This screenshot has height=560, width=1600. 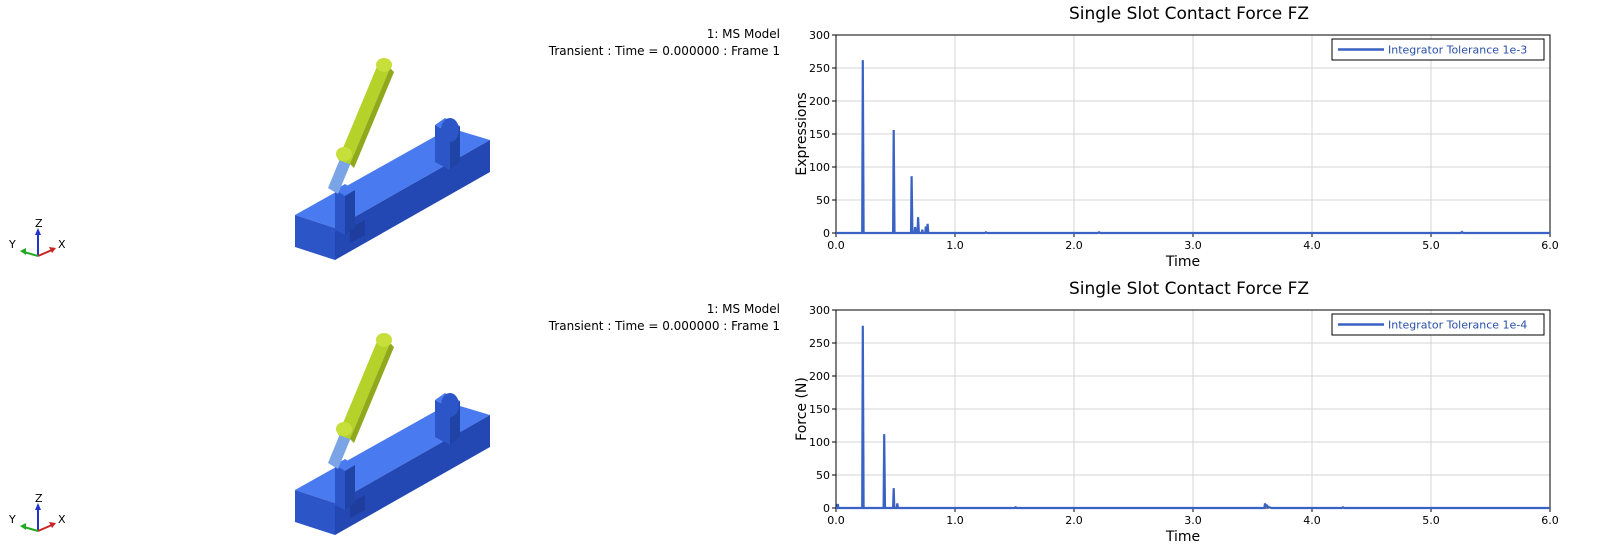 I want to click on legend-entry: Integrator Tolerance 1e-4, so click(x=1457, y=325).